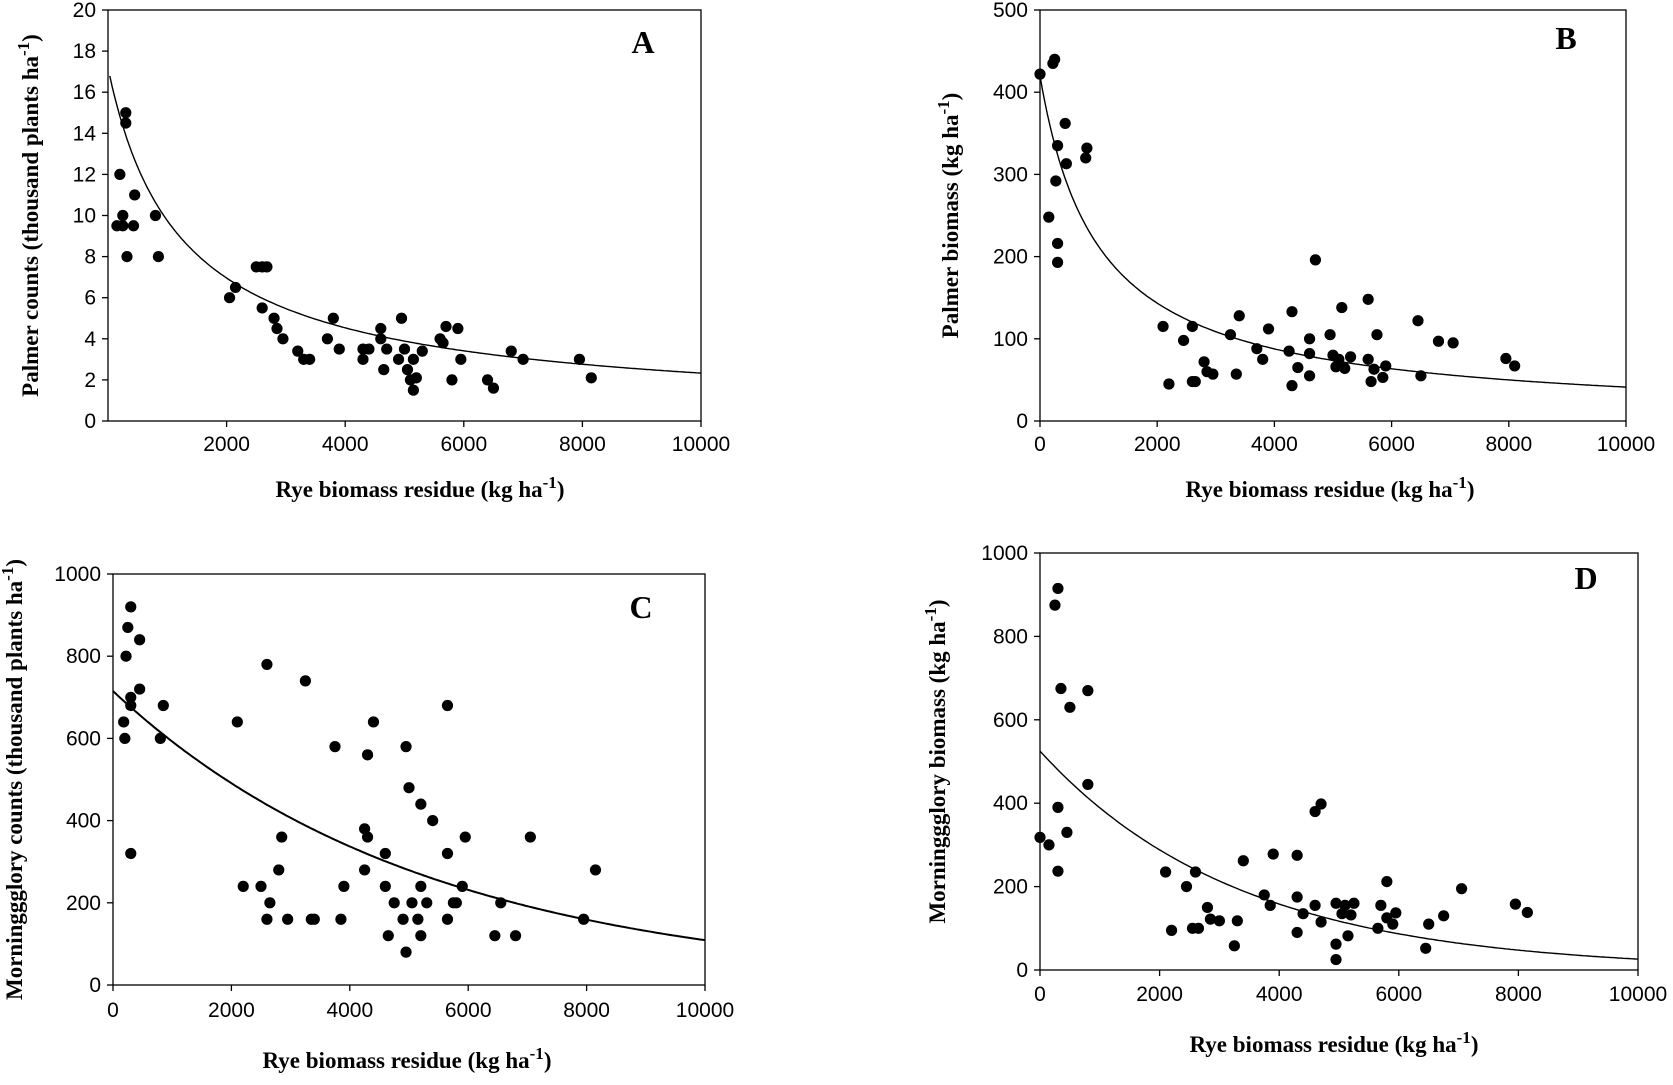  What do you see at coordinates (1004, 553) in the screenshot?
I see `y-tick-label: 1000` at bounding box center [1004, 553].